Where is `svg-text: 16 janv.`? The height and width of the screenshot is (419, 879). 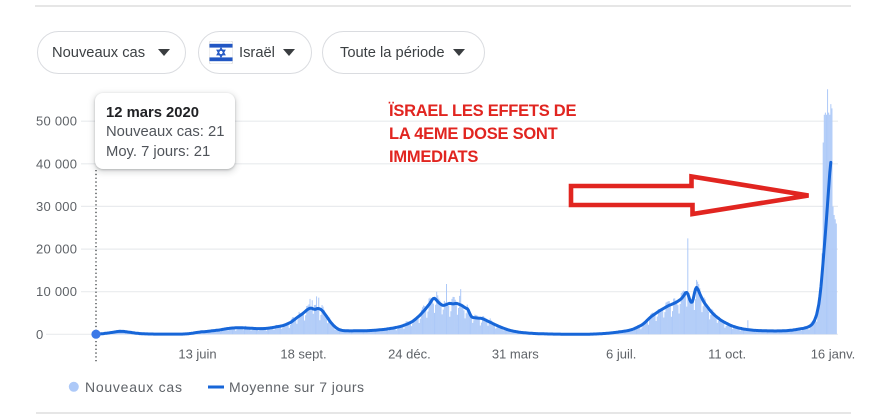 svg-text: 16 janv. is located at coordinates (833, 354).